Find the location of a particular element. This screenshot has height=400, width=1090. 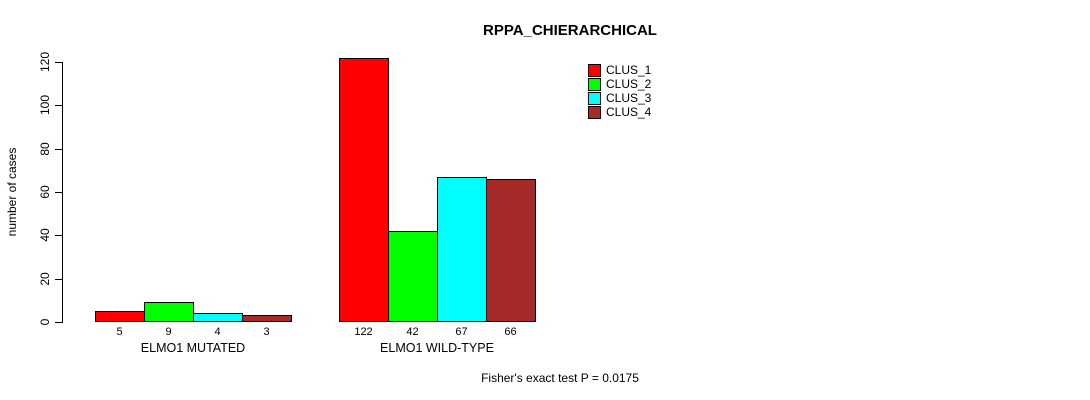

y-axis-tick-label: 0 is located at coordinates (45, 322).